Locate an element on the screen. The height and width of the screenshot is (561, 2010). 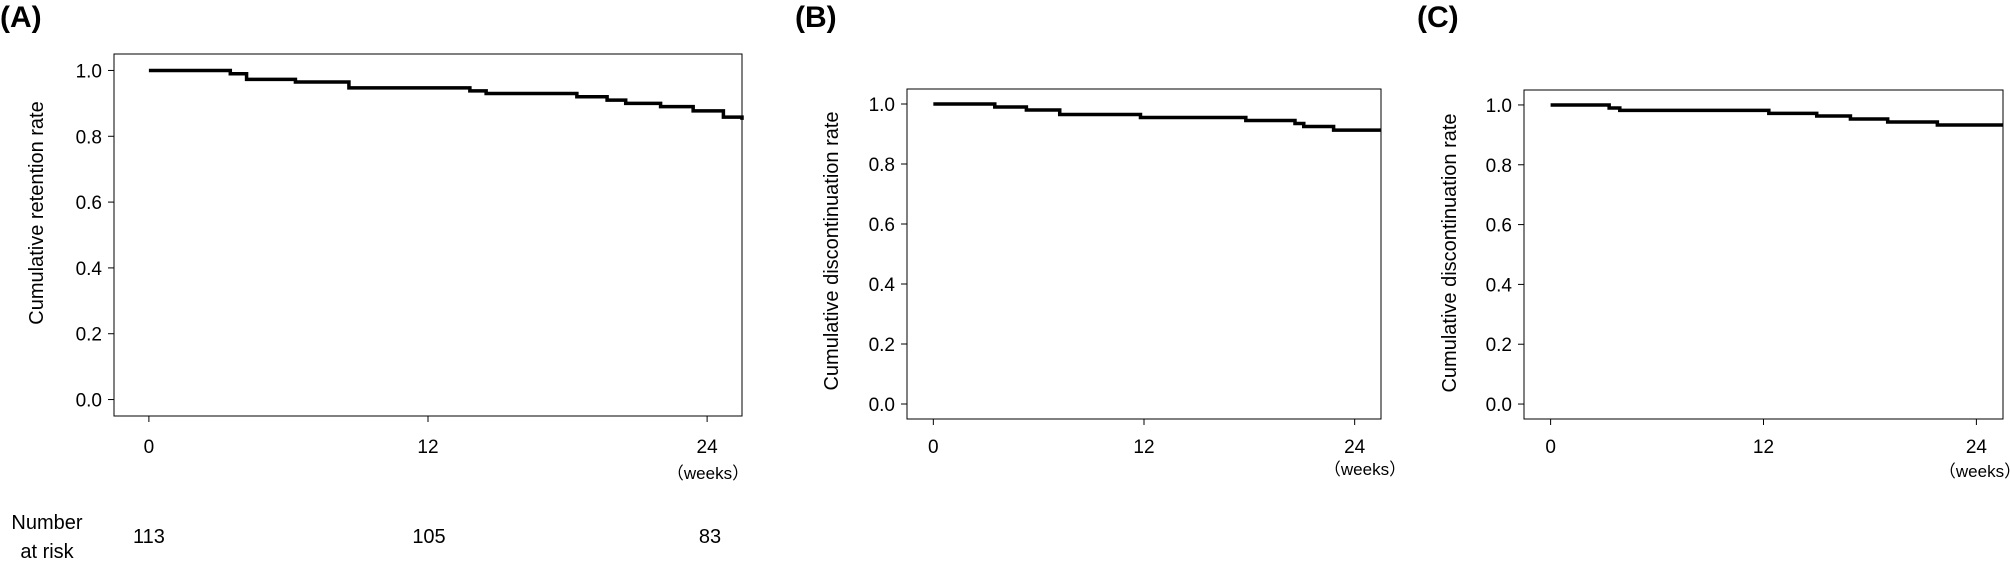
x-tick-label-c: 12 is located at coordinates (1763, 447).